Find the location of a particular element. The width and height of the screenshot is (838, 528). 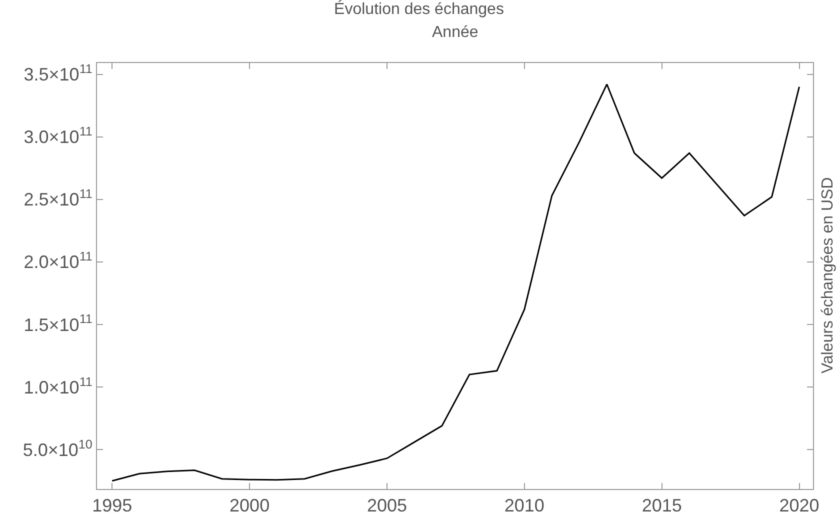

y-tick-label: 5.0×10$^{10}$ is located at coordinates (57, 448).